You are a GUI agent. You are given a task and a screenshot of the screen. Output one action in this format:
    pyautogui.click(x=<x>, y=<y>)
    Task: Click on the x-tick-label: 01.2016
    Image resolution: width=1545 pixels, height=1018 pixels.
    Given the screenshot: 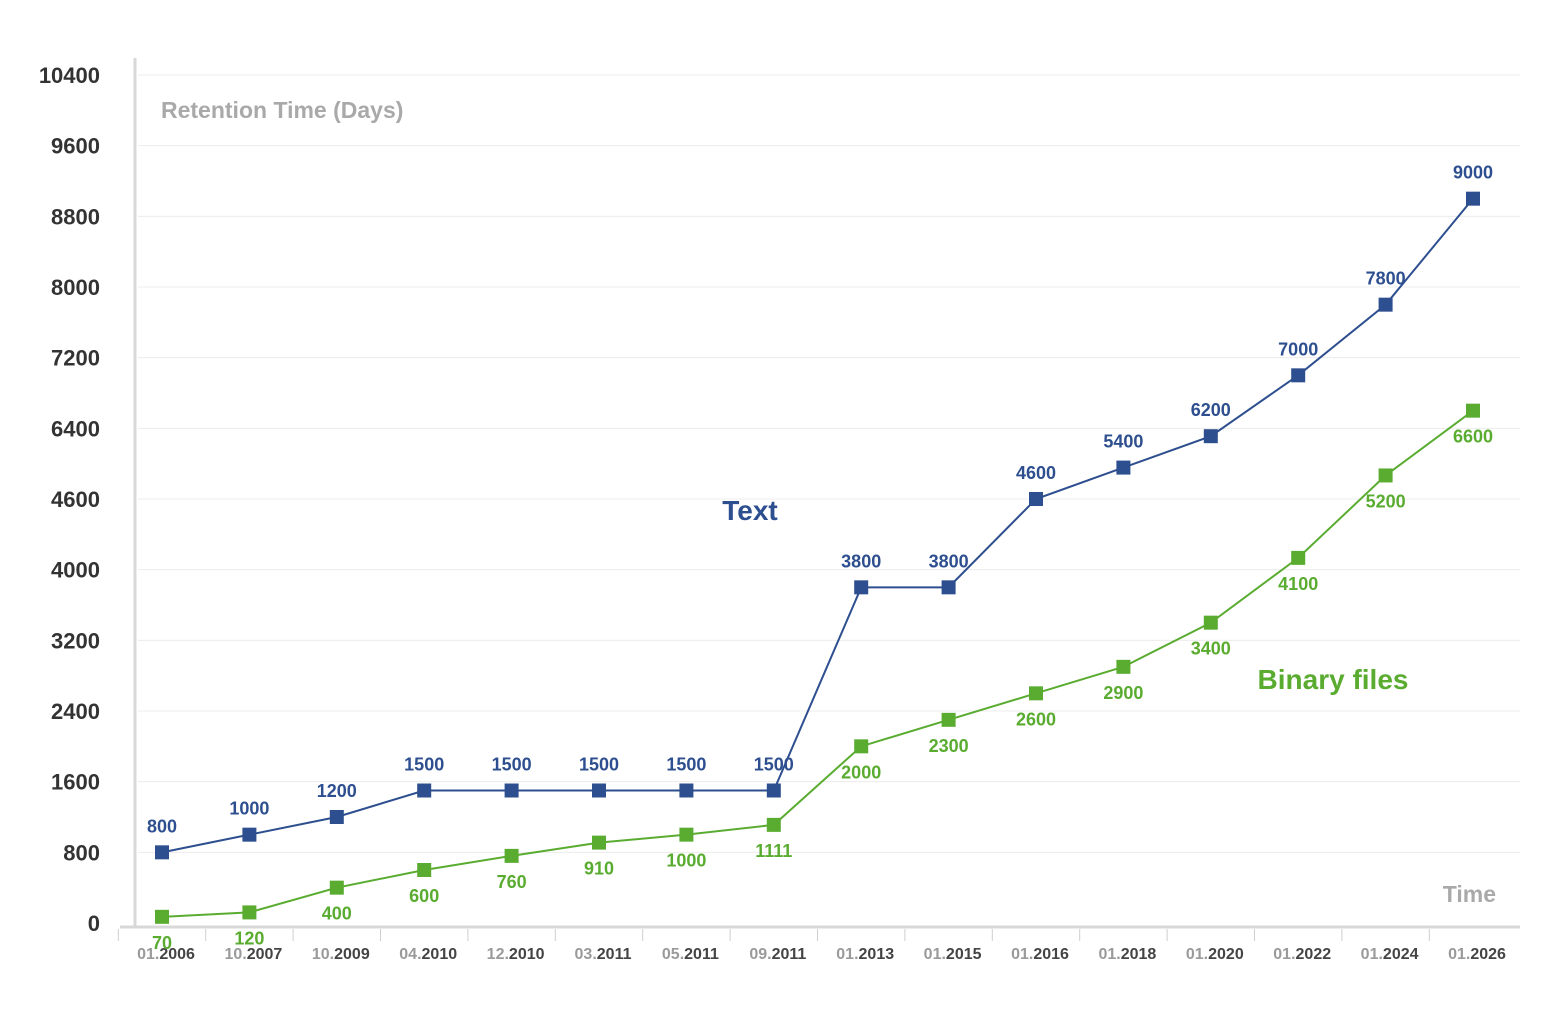 What is the action you would take?
    pyautogui.click(x=1040, y=954)
    